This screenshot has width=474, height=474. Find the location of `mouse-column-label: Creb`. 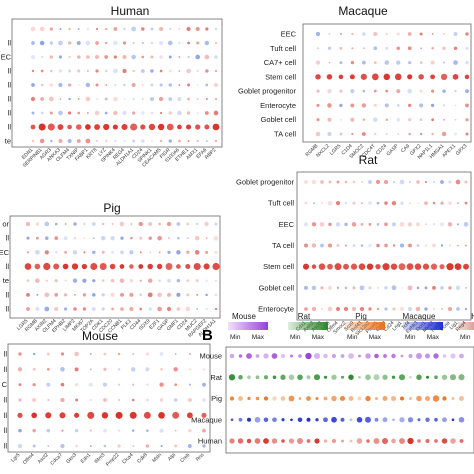

mouse-column-label: Creb is located at coordinates (185, 458).